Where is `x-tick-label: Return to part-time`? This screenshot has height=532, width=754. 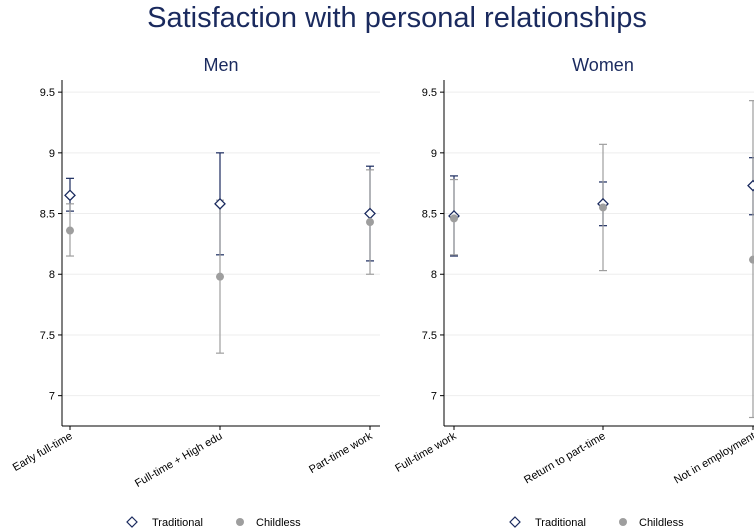 x-tick-label: Return to part-time is located at coordinates (564, 458).